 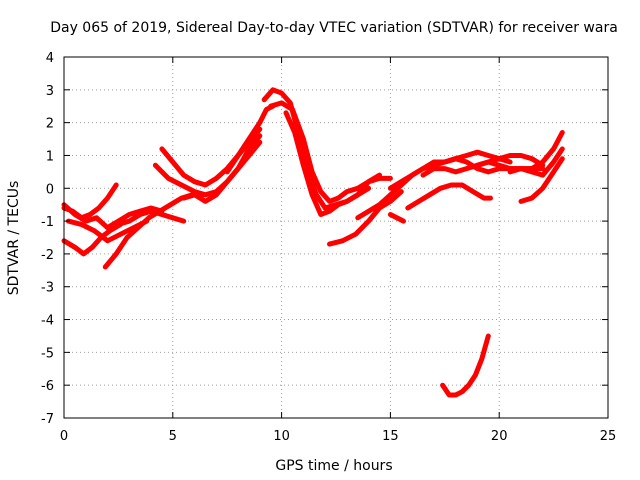 I want to click on y-tick-label: -6, so click(x=47, y=386).